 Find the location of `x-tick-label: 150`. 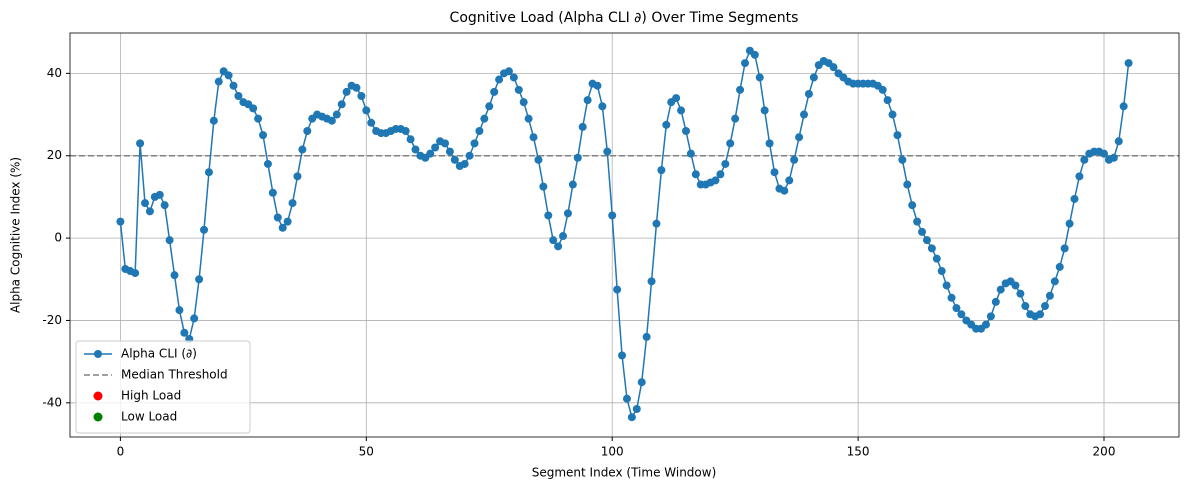

x-tick-label: 150 is located at coordinates (858, 452).